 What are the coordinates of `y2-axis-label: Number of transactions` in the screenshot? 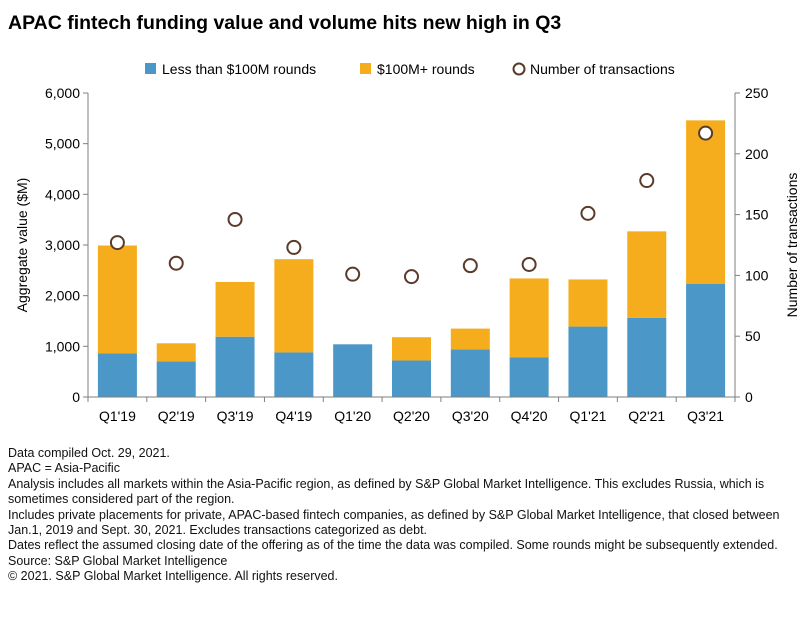 It's located at (792, 245).